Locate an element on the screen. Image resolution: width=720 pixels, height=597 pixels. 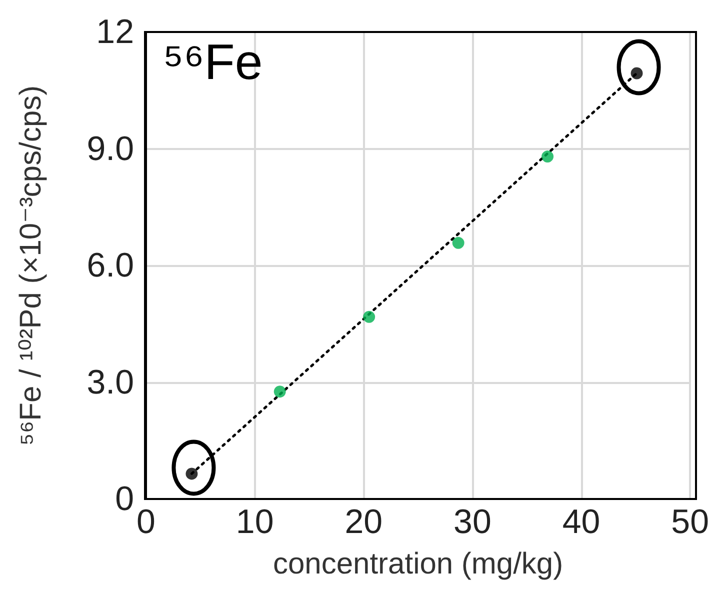
x-tick-label: 20 is located at coordinates (363, 522).